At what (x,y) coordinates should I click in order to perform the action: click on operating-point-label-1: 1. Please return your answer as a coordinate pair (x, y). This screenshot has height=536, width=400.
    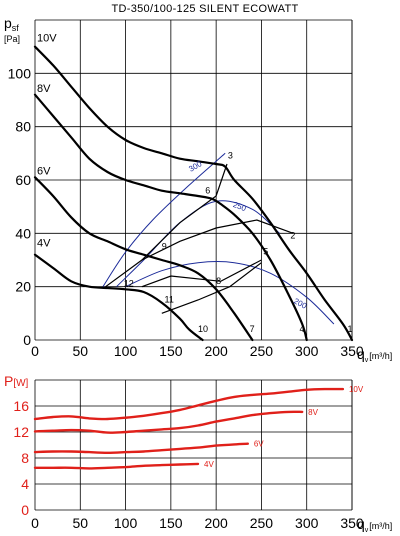
    Looking at the image, I should click on (349, 329).